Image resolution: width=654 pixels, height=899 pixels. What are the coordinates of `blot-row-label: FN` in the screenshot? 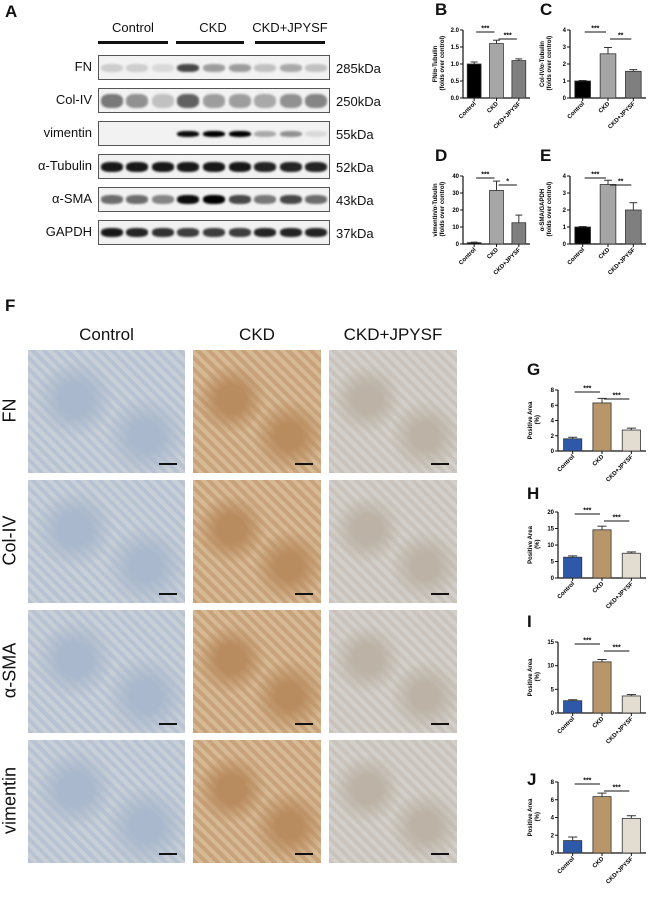 It's located at (83, 66).